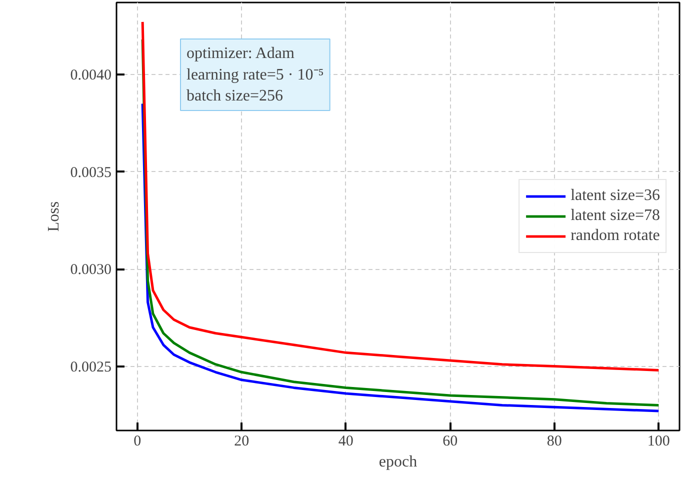 Image resolution: width=681 pixels, height=491 pixels. Describe the element at coordinates (658, 442) in the screenshot. I see `x-tick-label: 100` at that location.